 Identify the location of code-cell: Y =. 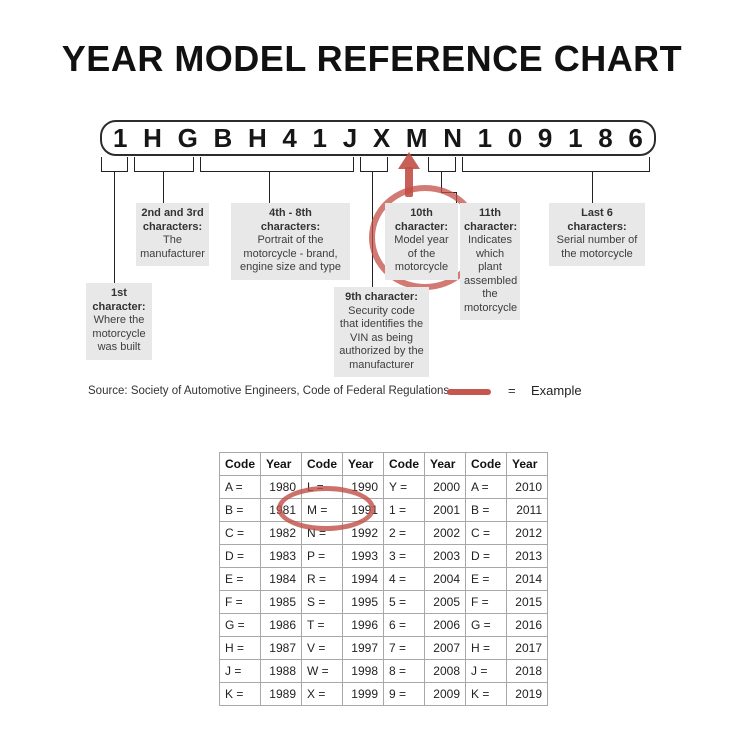
(404, 487).